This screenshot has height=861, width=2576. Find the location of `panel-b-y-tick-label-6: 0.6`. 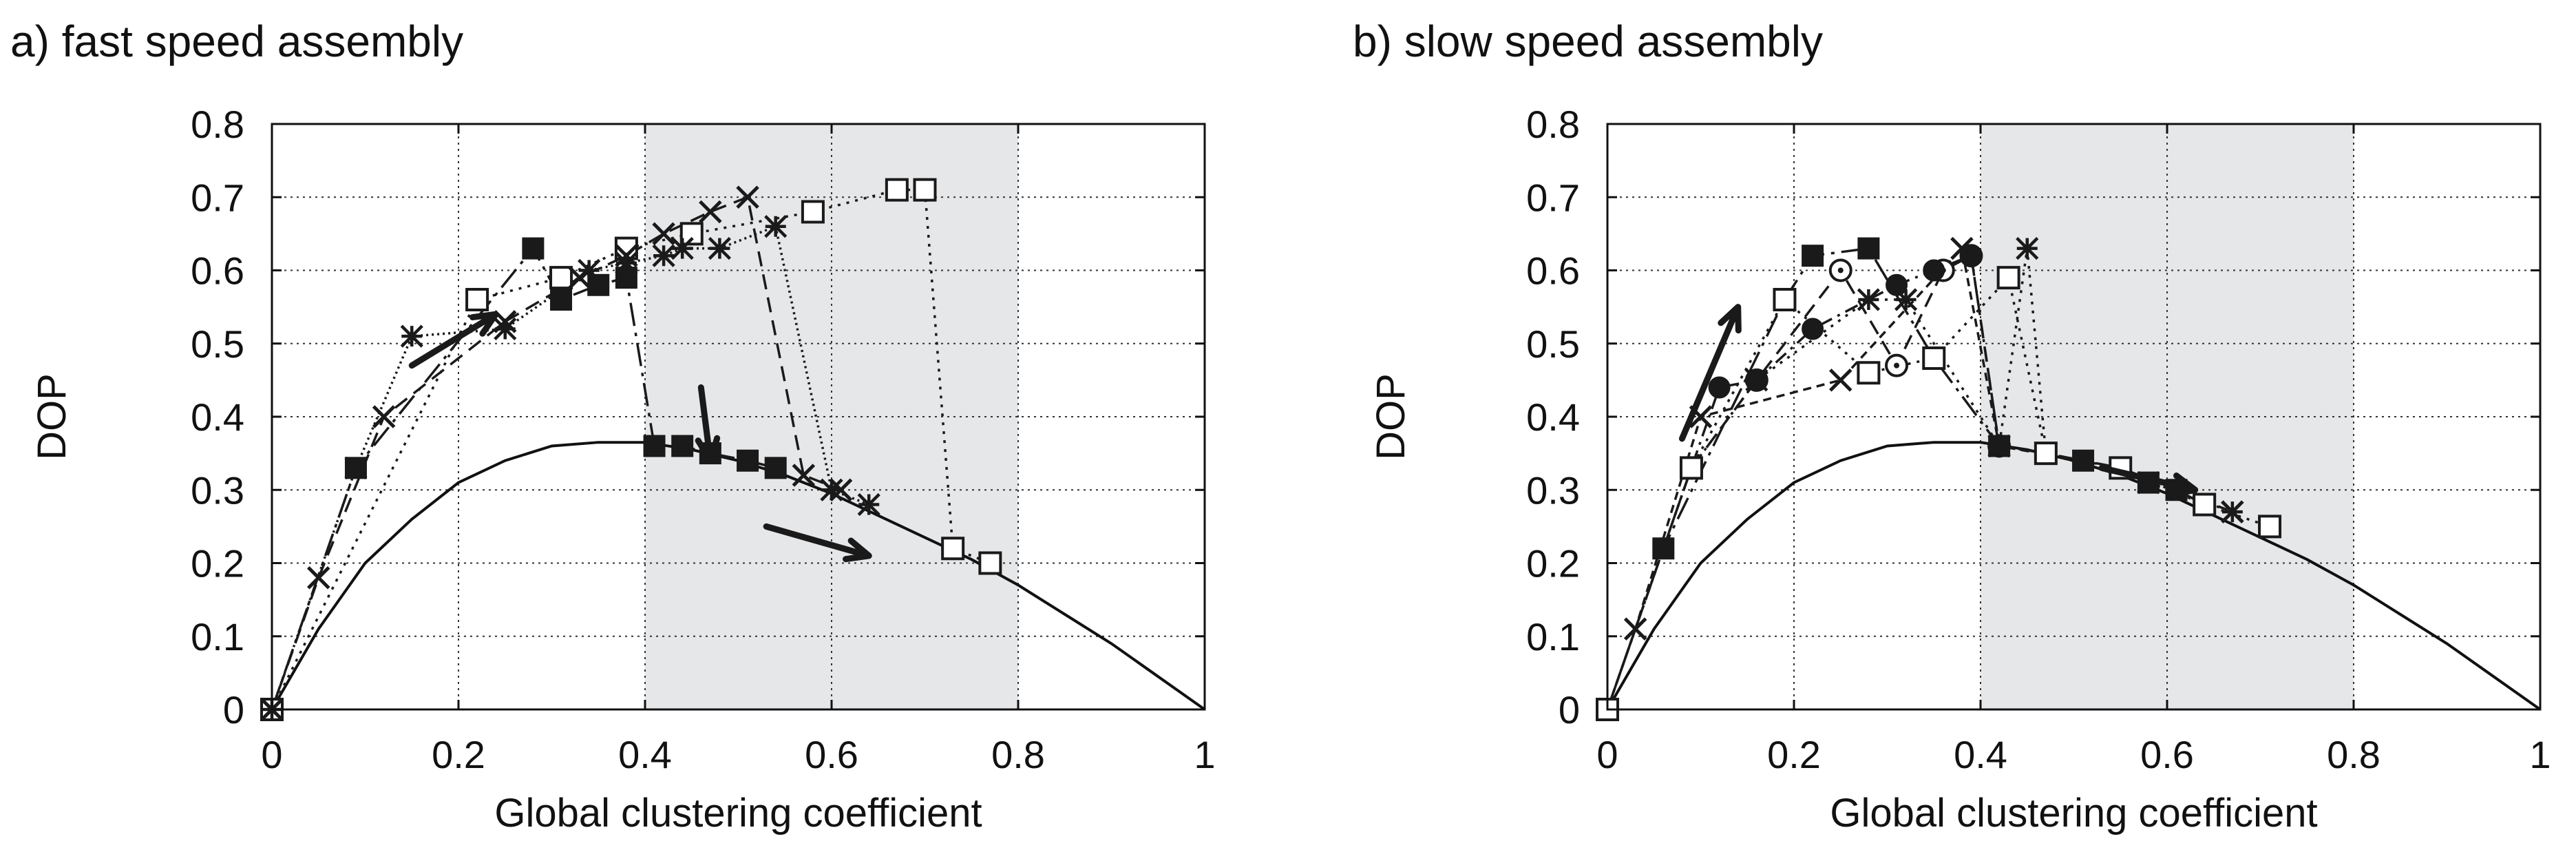

panel-b-y-tick-label-6: 0.6 is located at coordinates (1553, 271).